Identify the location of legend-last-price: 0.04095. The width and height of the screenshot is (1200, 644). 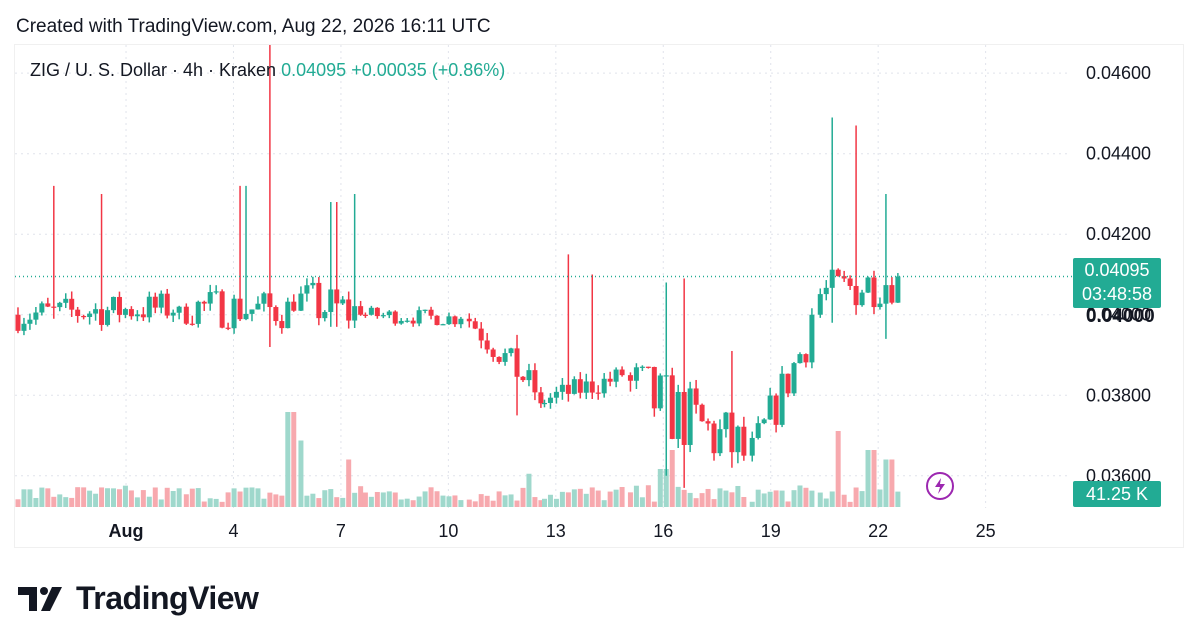
(314, 70).